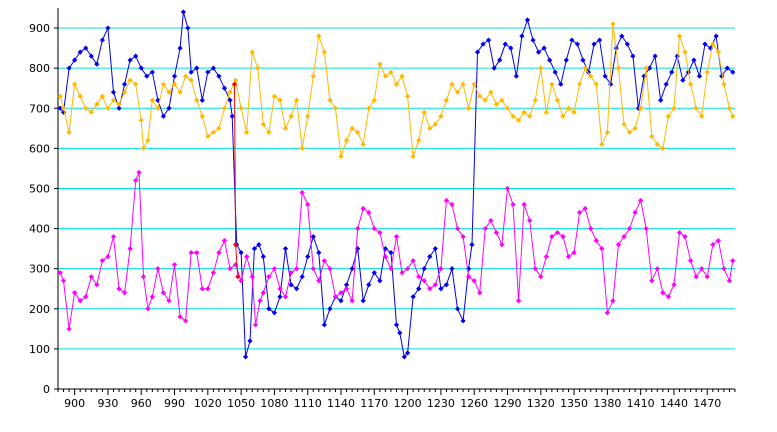  Describe the element at coordinates (241, 403) in the screenshot. I see `x-tick-label: 1050` at that location.